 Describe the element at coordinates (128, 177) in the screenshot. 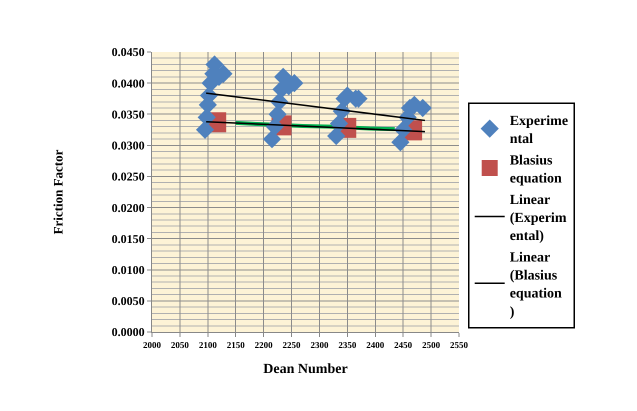

I see `y-tick-label: 0.0250` at that location.